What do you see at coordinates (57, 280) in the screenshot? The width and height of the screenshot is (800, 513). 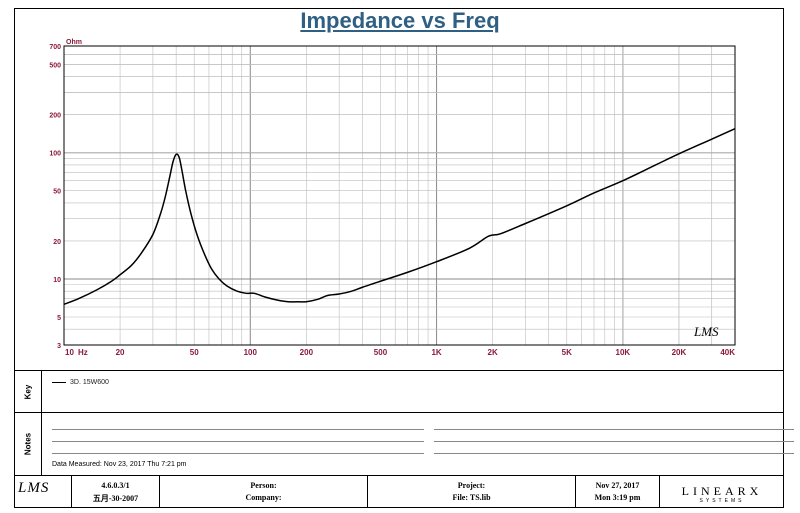 I see `y-tick-label: 10` at bounding box center [57, 280].